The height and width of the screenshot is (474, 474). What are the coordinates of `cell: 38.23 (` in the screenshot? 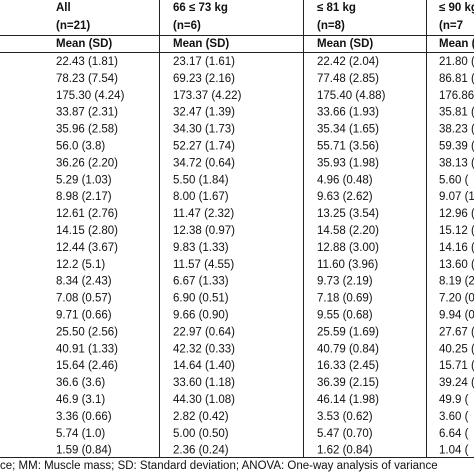 It's located at (456, 130).